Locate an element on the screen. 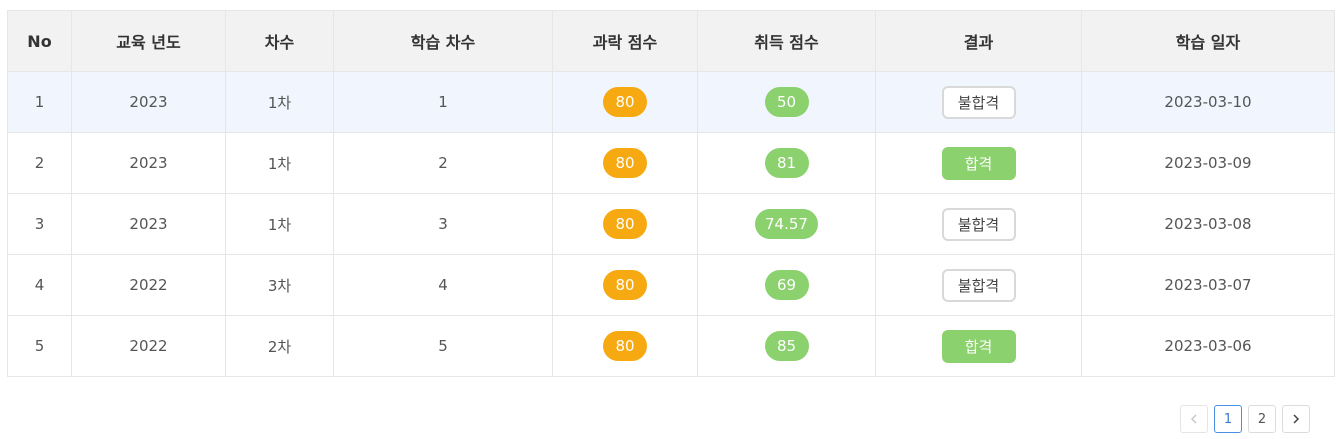 The height and width of the screenshot is (439, 1339). cell-no: 2 is located at coordinates (39, 163).